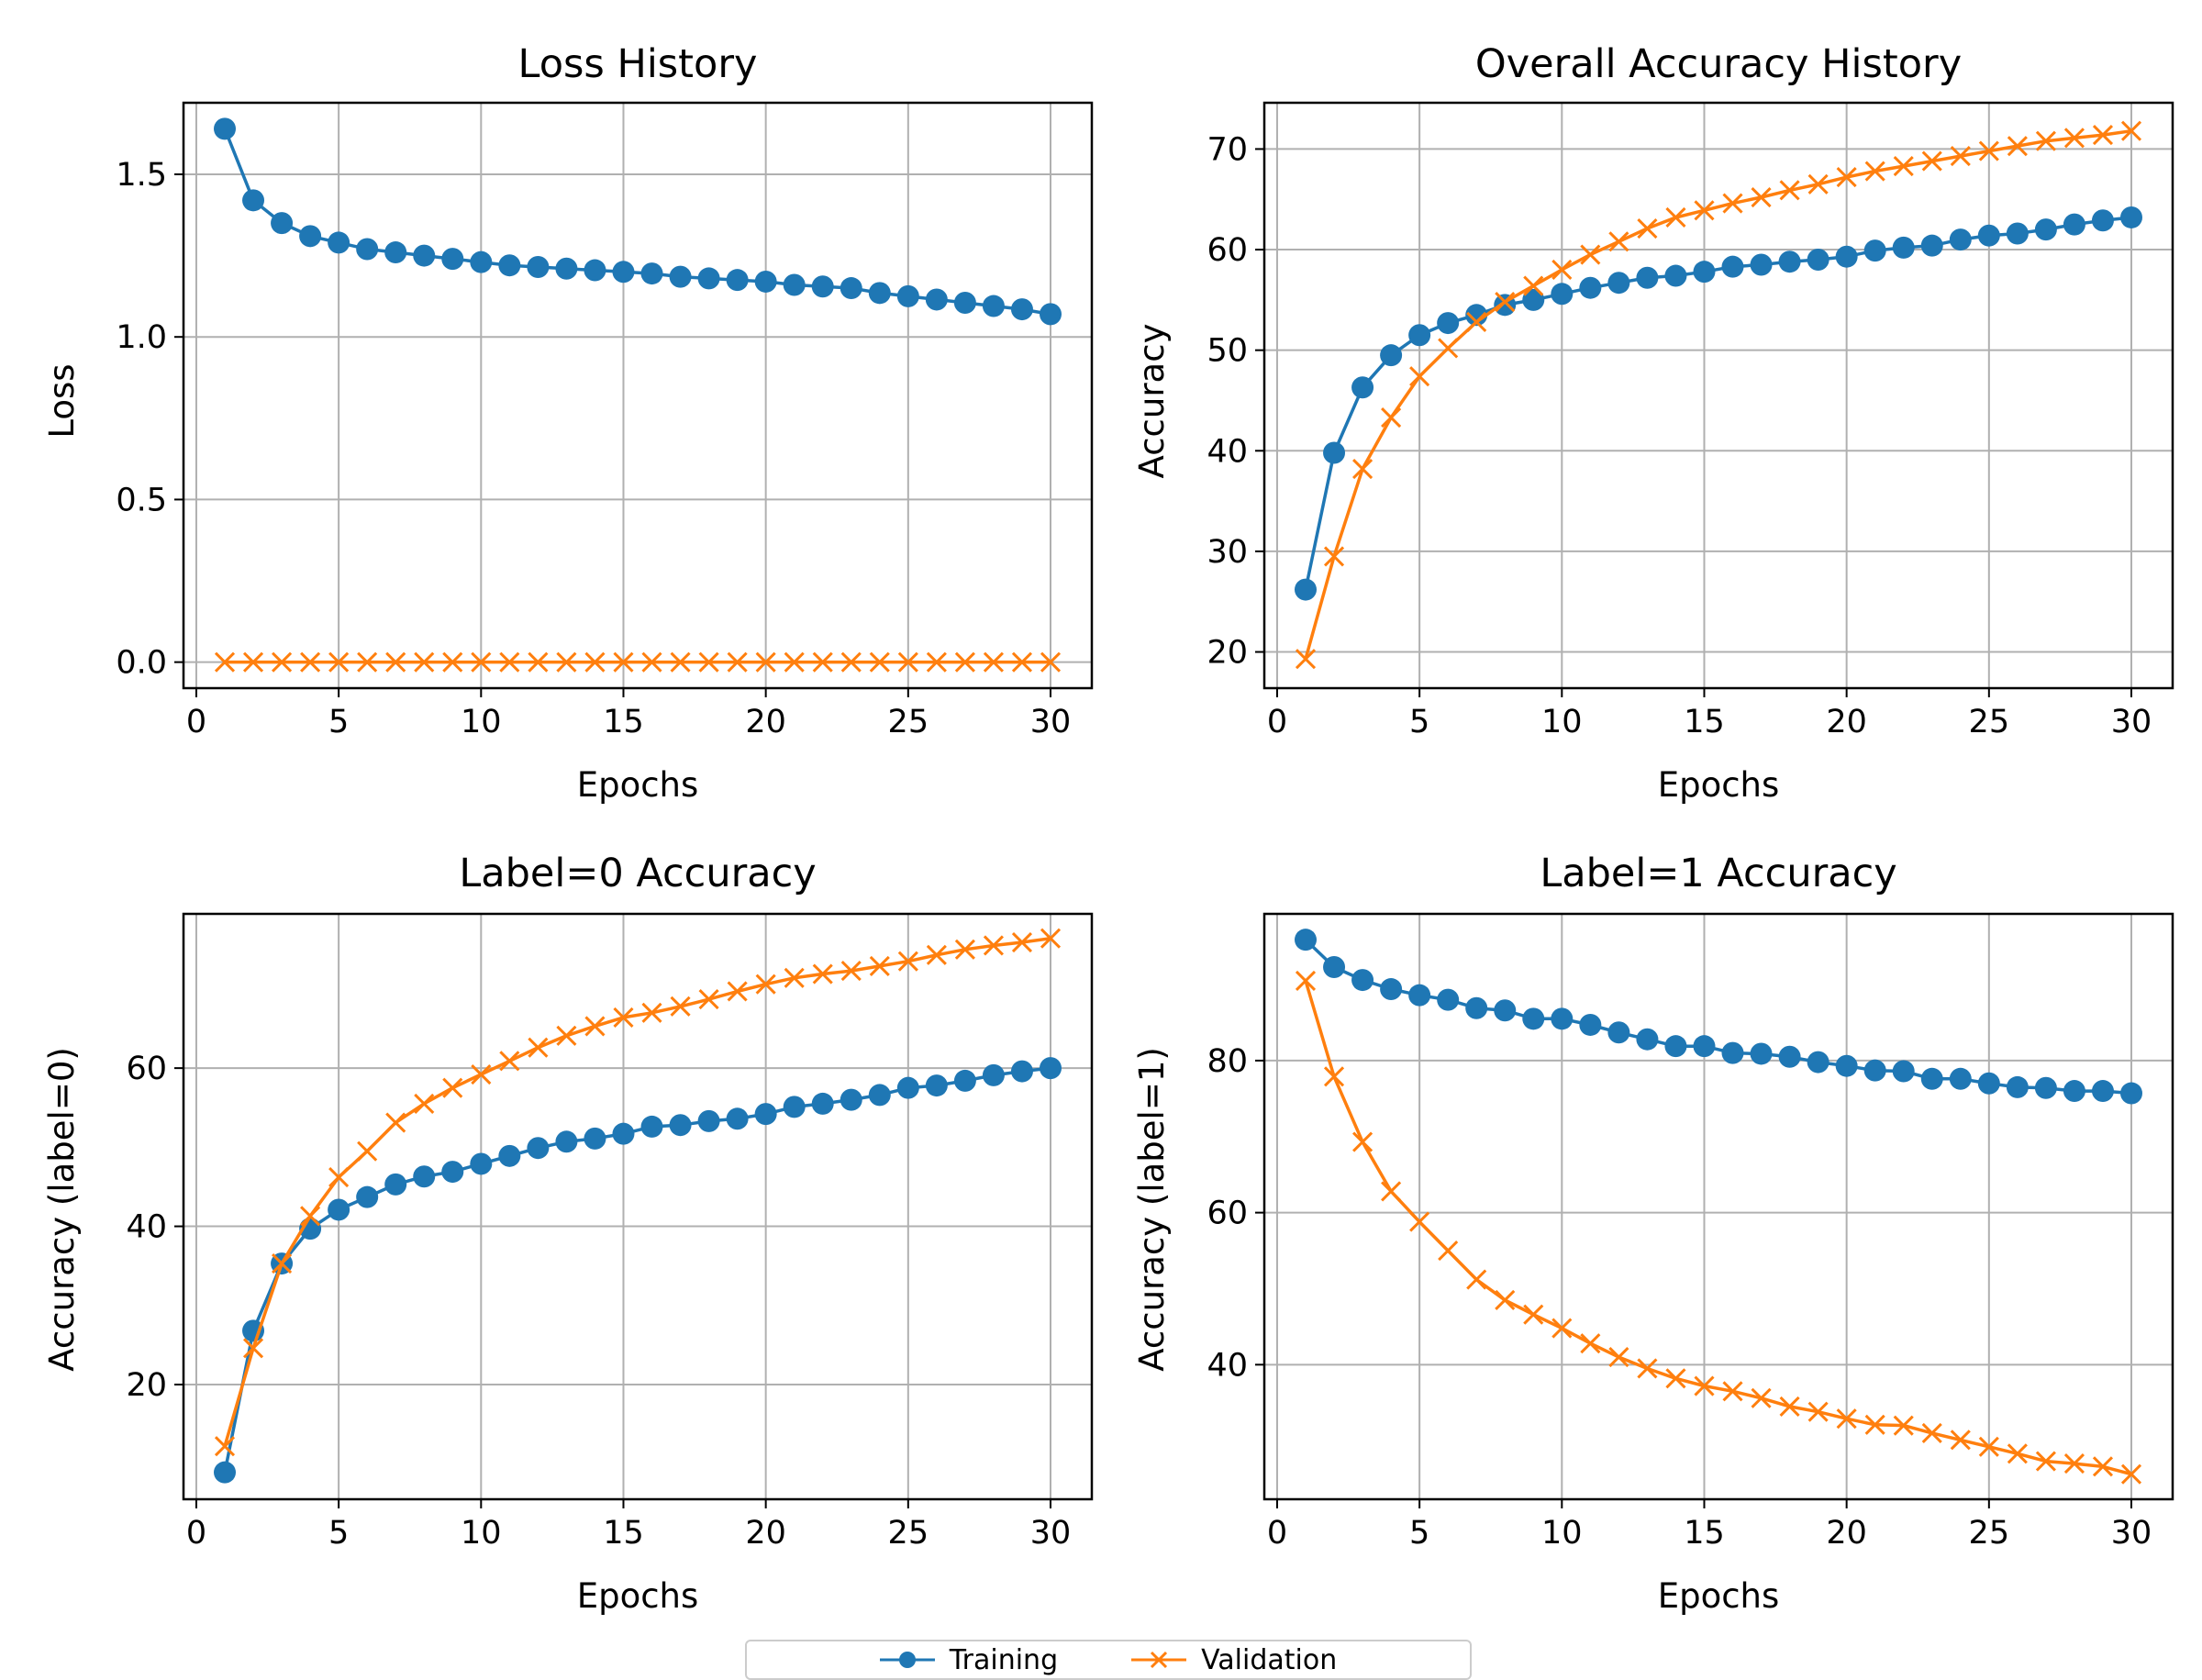 This screenshot has height=1680, width=2202. What do you see at coordinates (637, 222) in the screenshot?
I see `series-line` at bounding box center [637, 222].